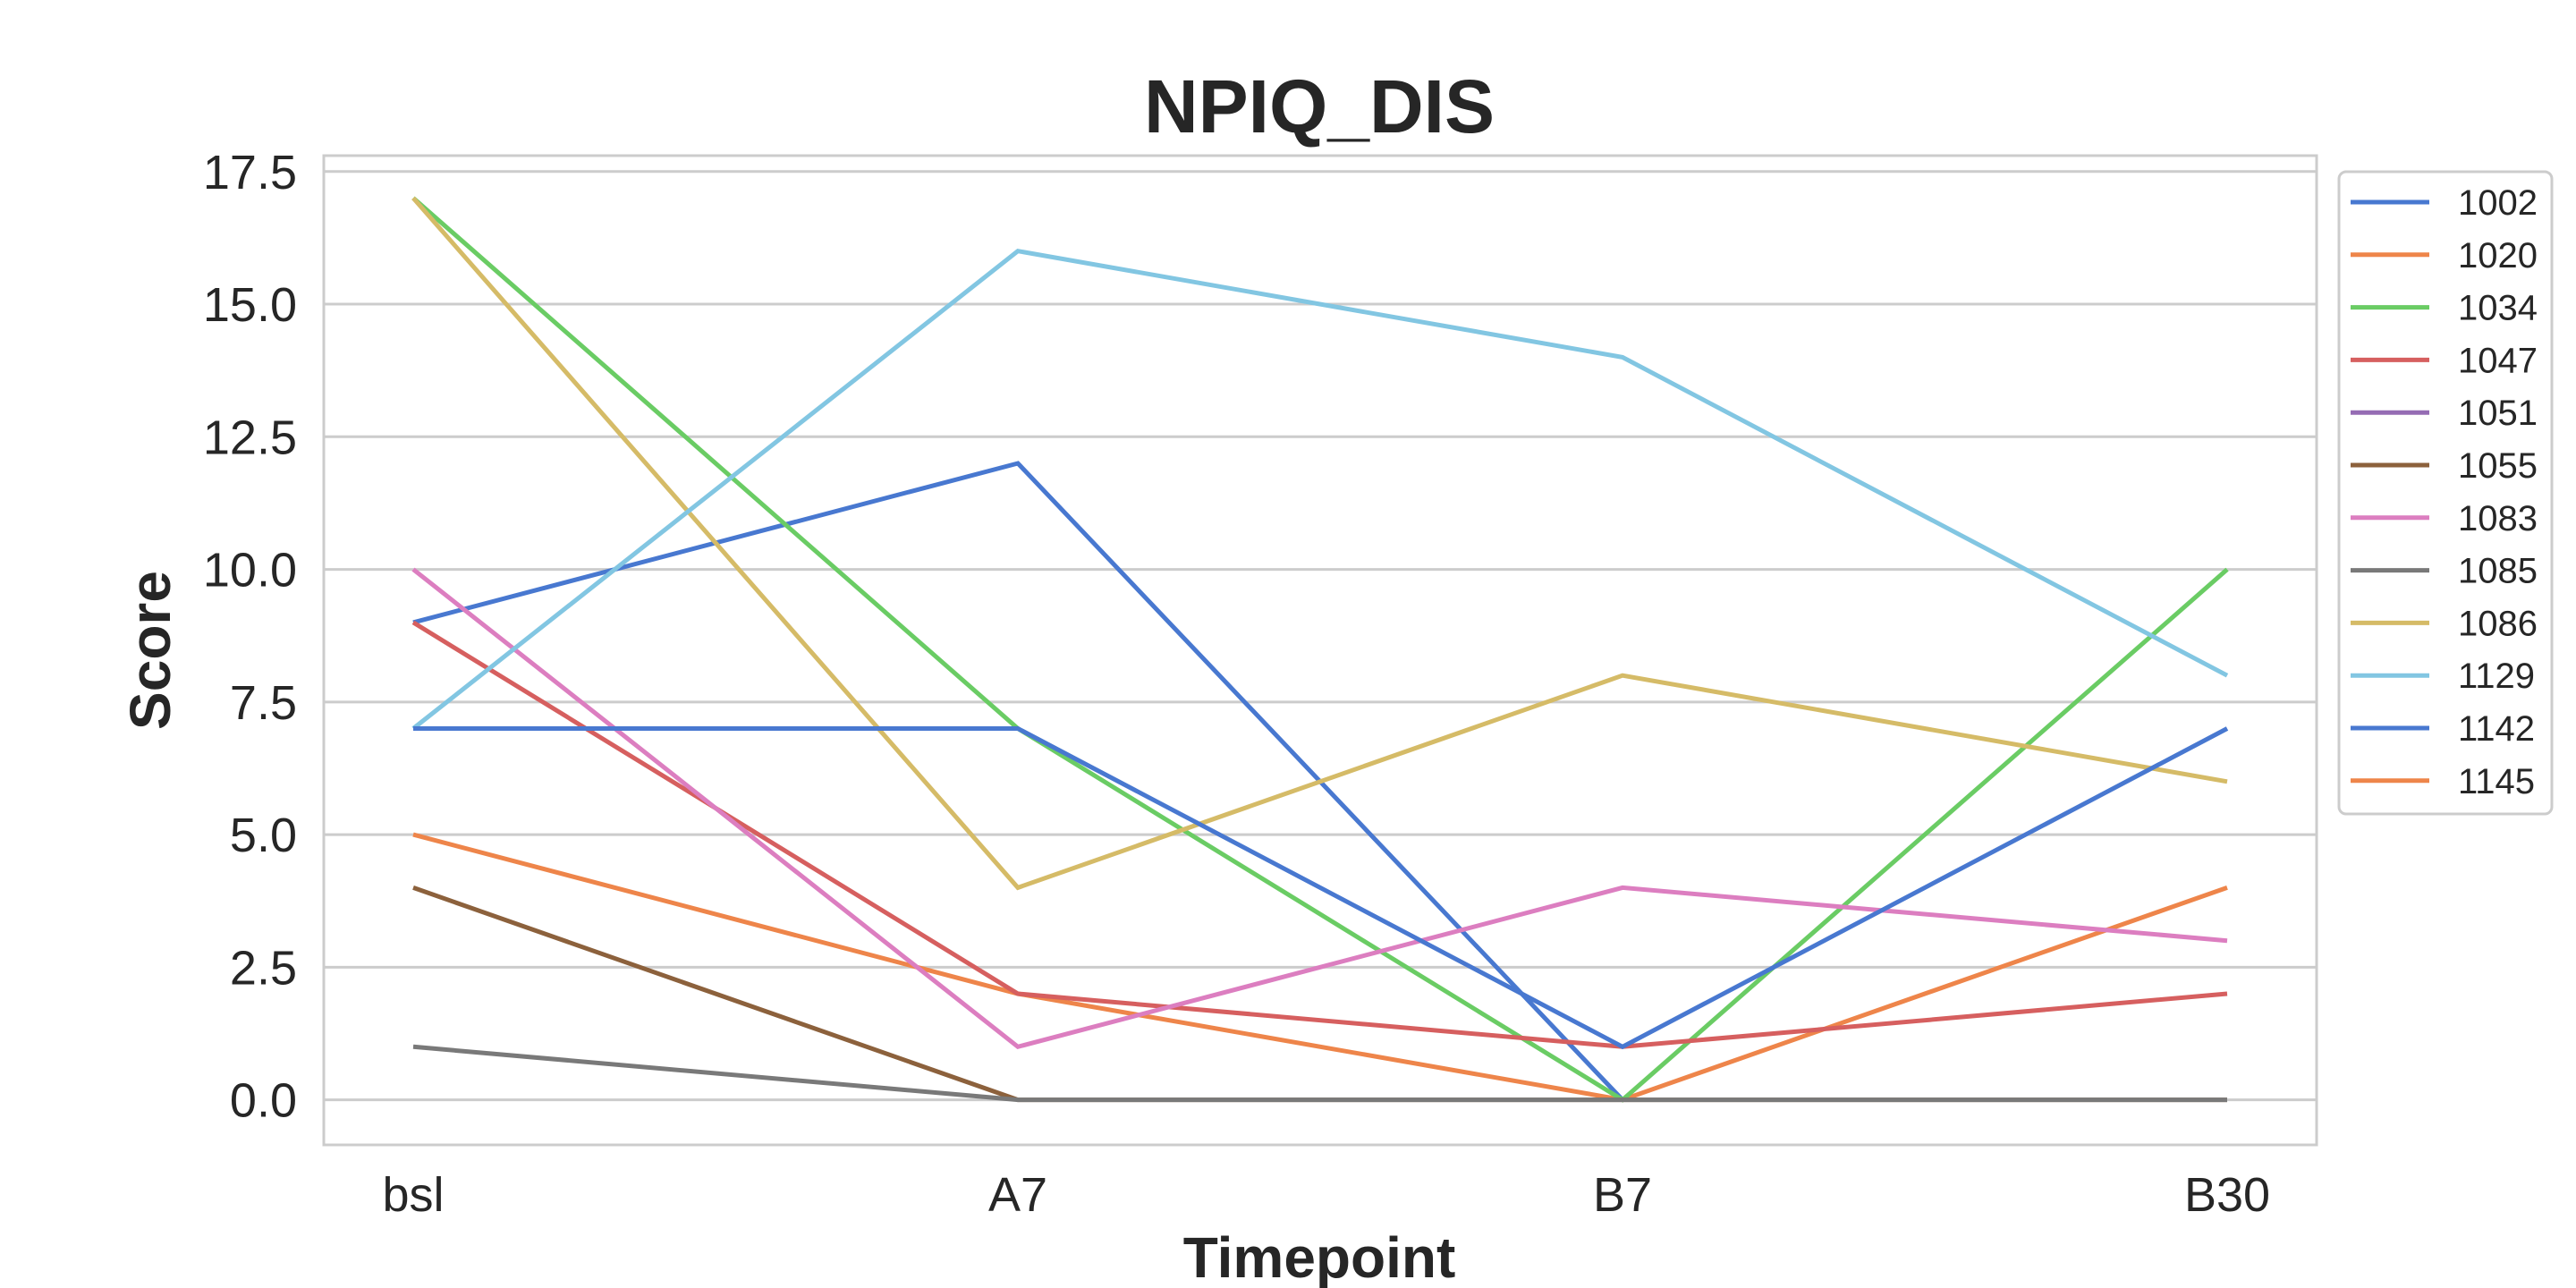 This screenshot has height=1288, width=2576. What do you see at coordinates (2496, 781) in the screenshot?
I see `legend-label: 1145` at bounding box center [2496, 781].